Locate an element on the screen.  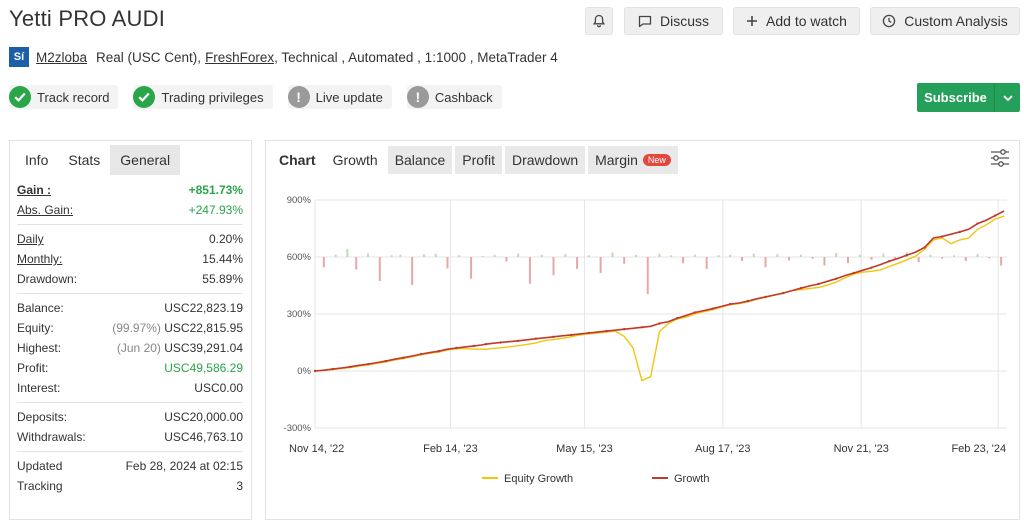
broker-link: FreshForex is located at coordinates (240, 57).